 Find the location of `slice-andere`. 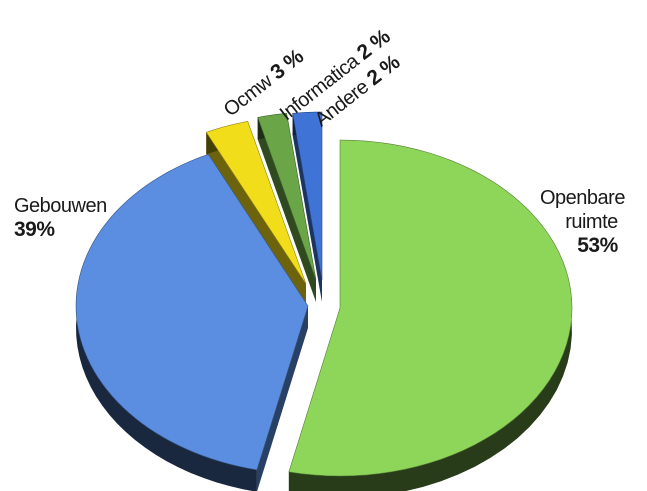

slice-andere is located at coordinates (307, 196).